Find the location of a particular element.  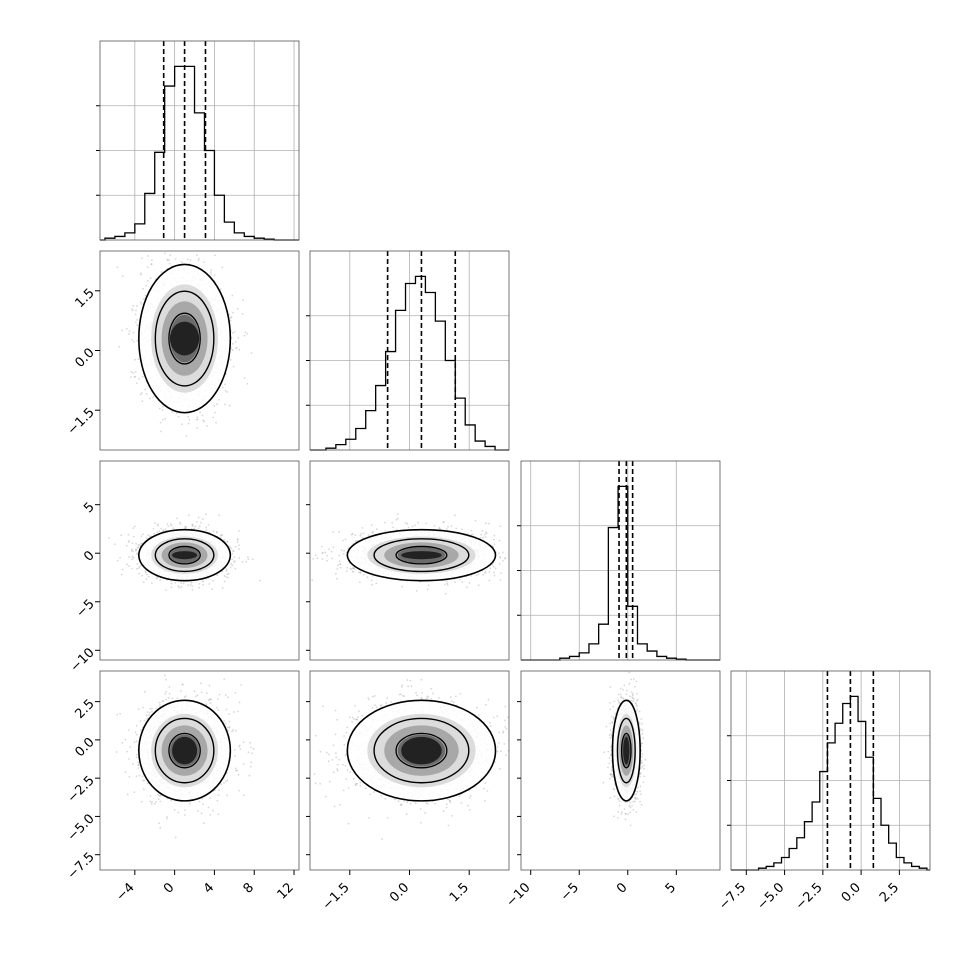

histogram-step is located at coordinates (620, 573).